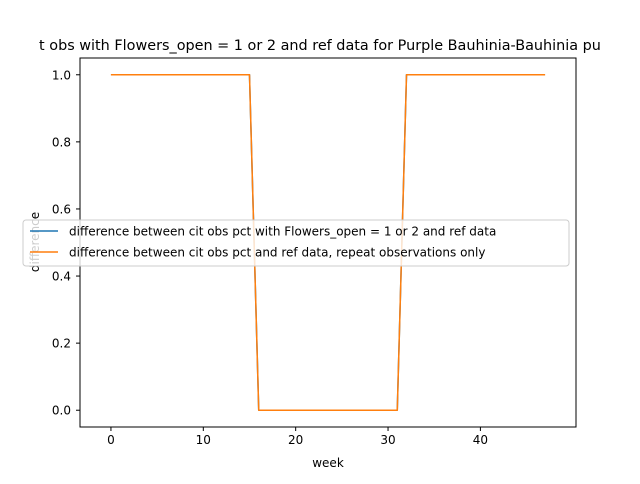 This screenshot has height=484, width=640. What do you see at coordinates (61, 277) in the screenshot?
I see `y-tick-label: 0.4` at bounding box center [61, 277].